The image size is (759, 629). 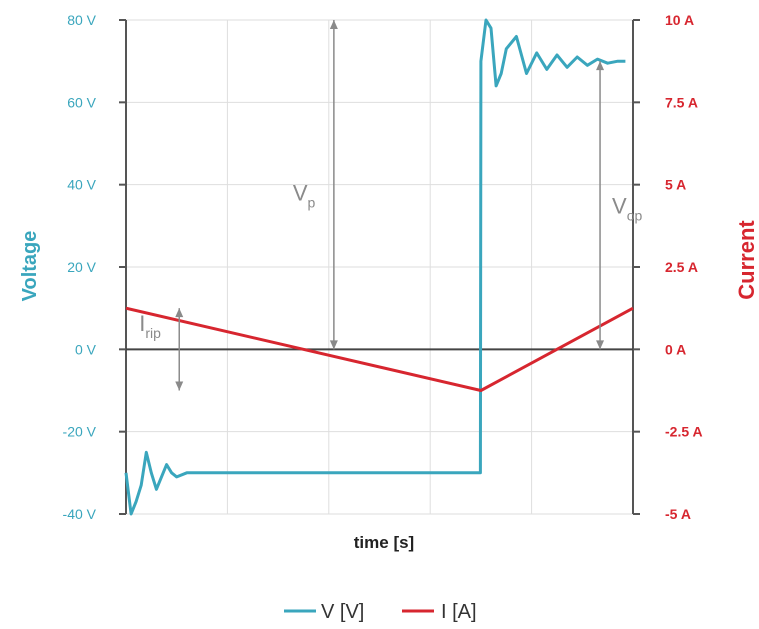 I want to click on y-tick-label-left: 20 V, so click(x=81, y=267).